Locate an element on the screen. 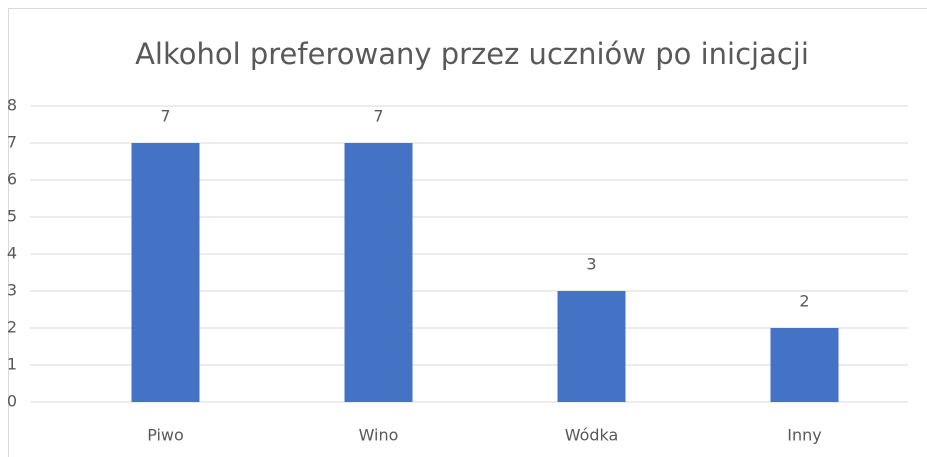 The width and height of the screenshot is (927, 457). y-tick-label: 7 is located at coordinates (12, 142).